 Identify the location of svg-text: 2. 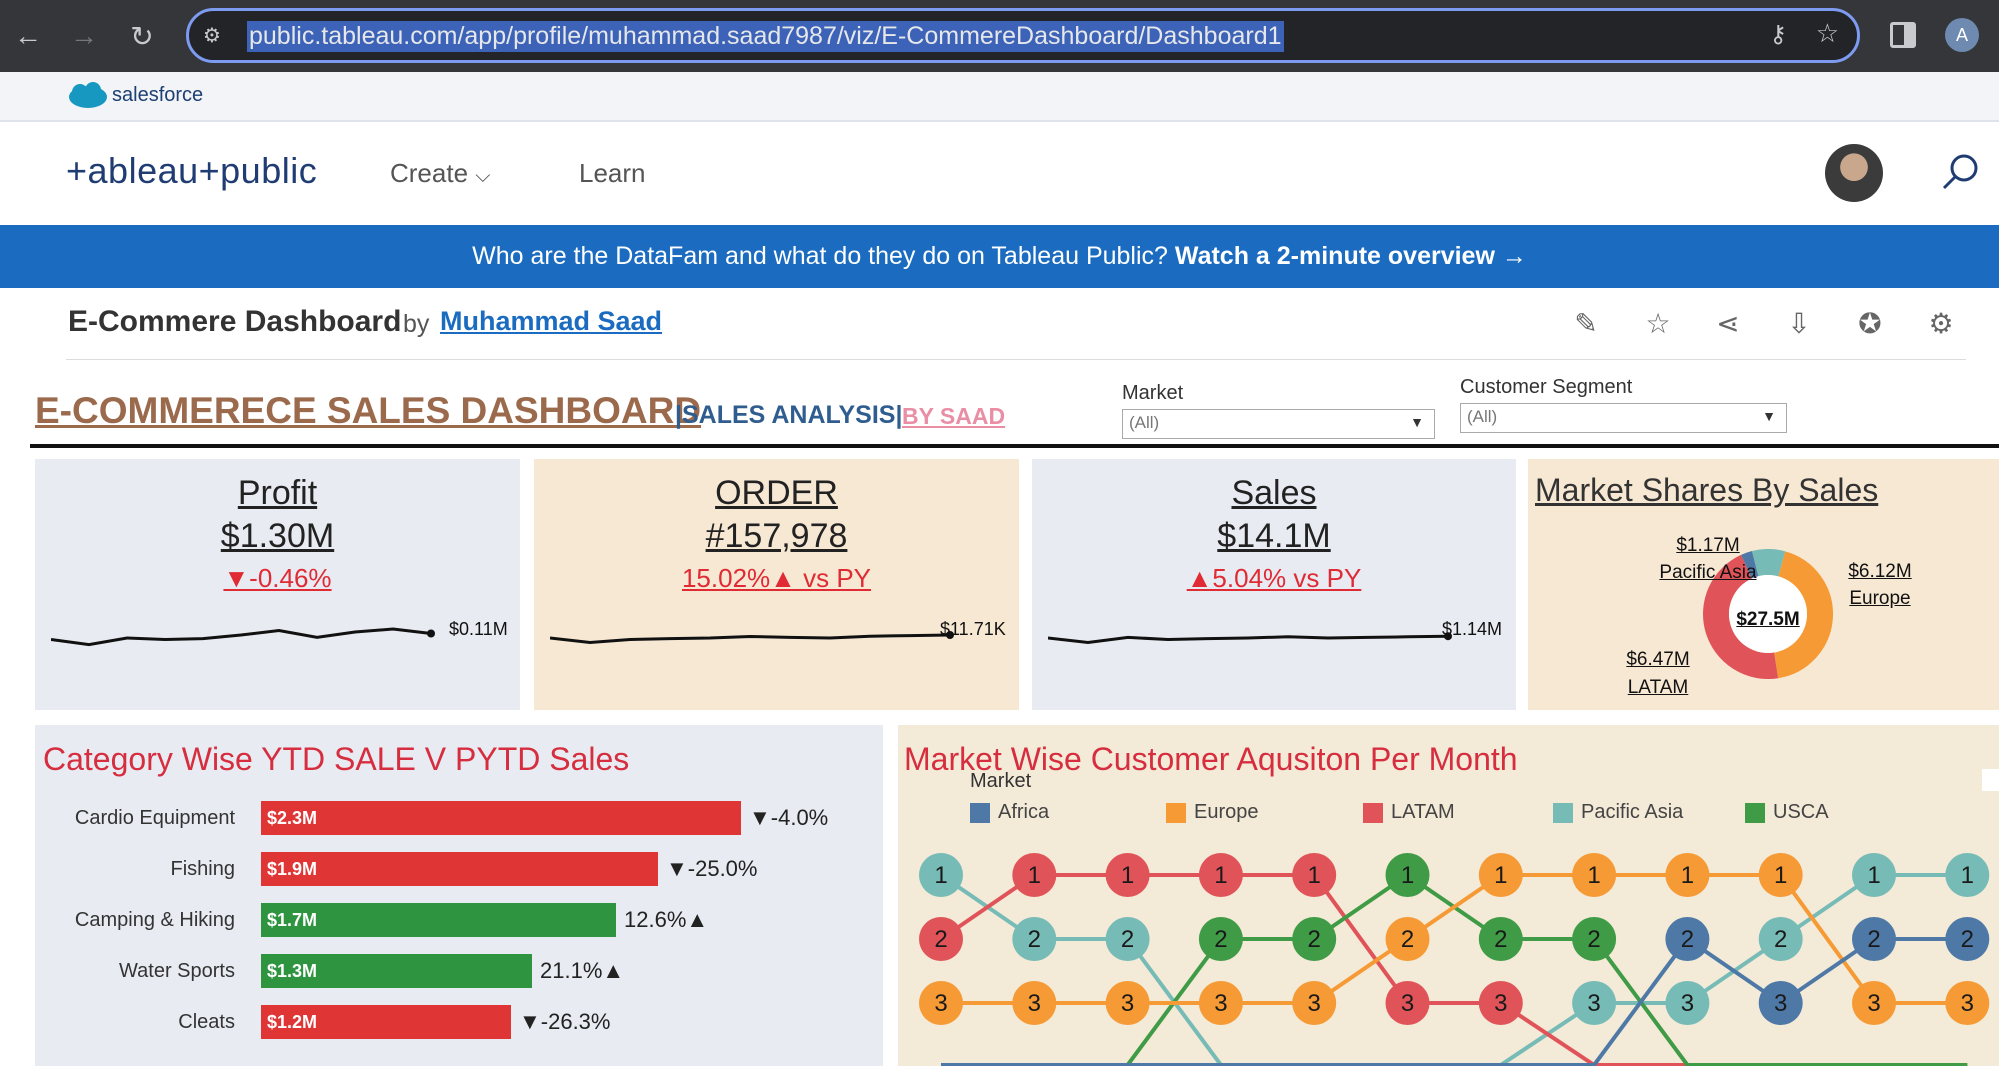
(1967, 939).